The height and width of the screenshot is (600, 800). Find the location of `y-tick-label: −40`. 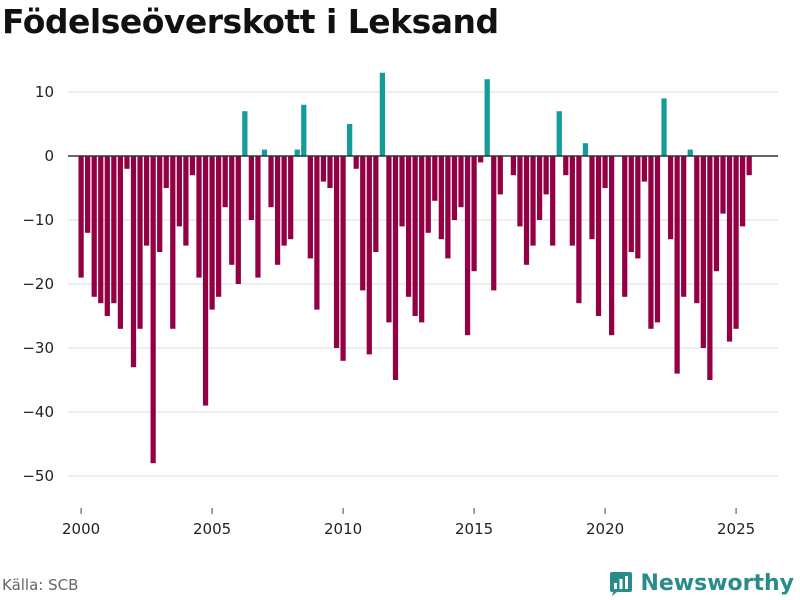

y-tick-label: −40 is located at coordinates (38, 412).